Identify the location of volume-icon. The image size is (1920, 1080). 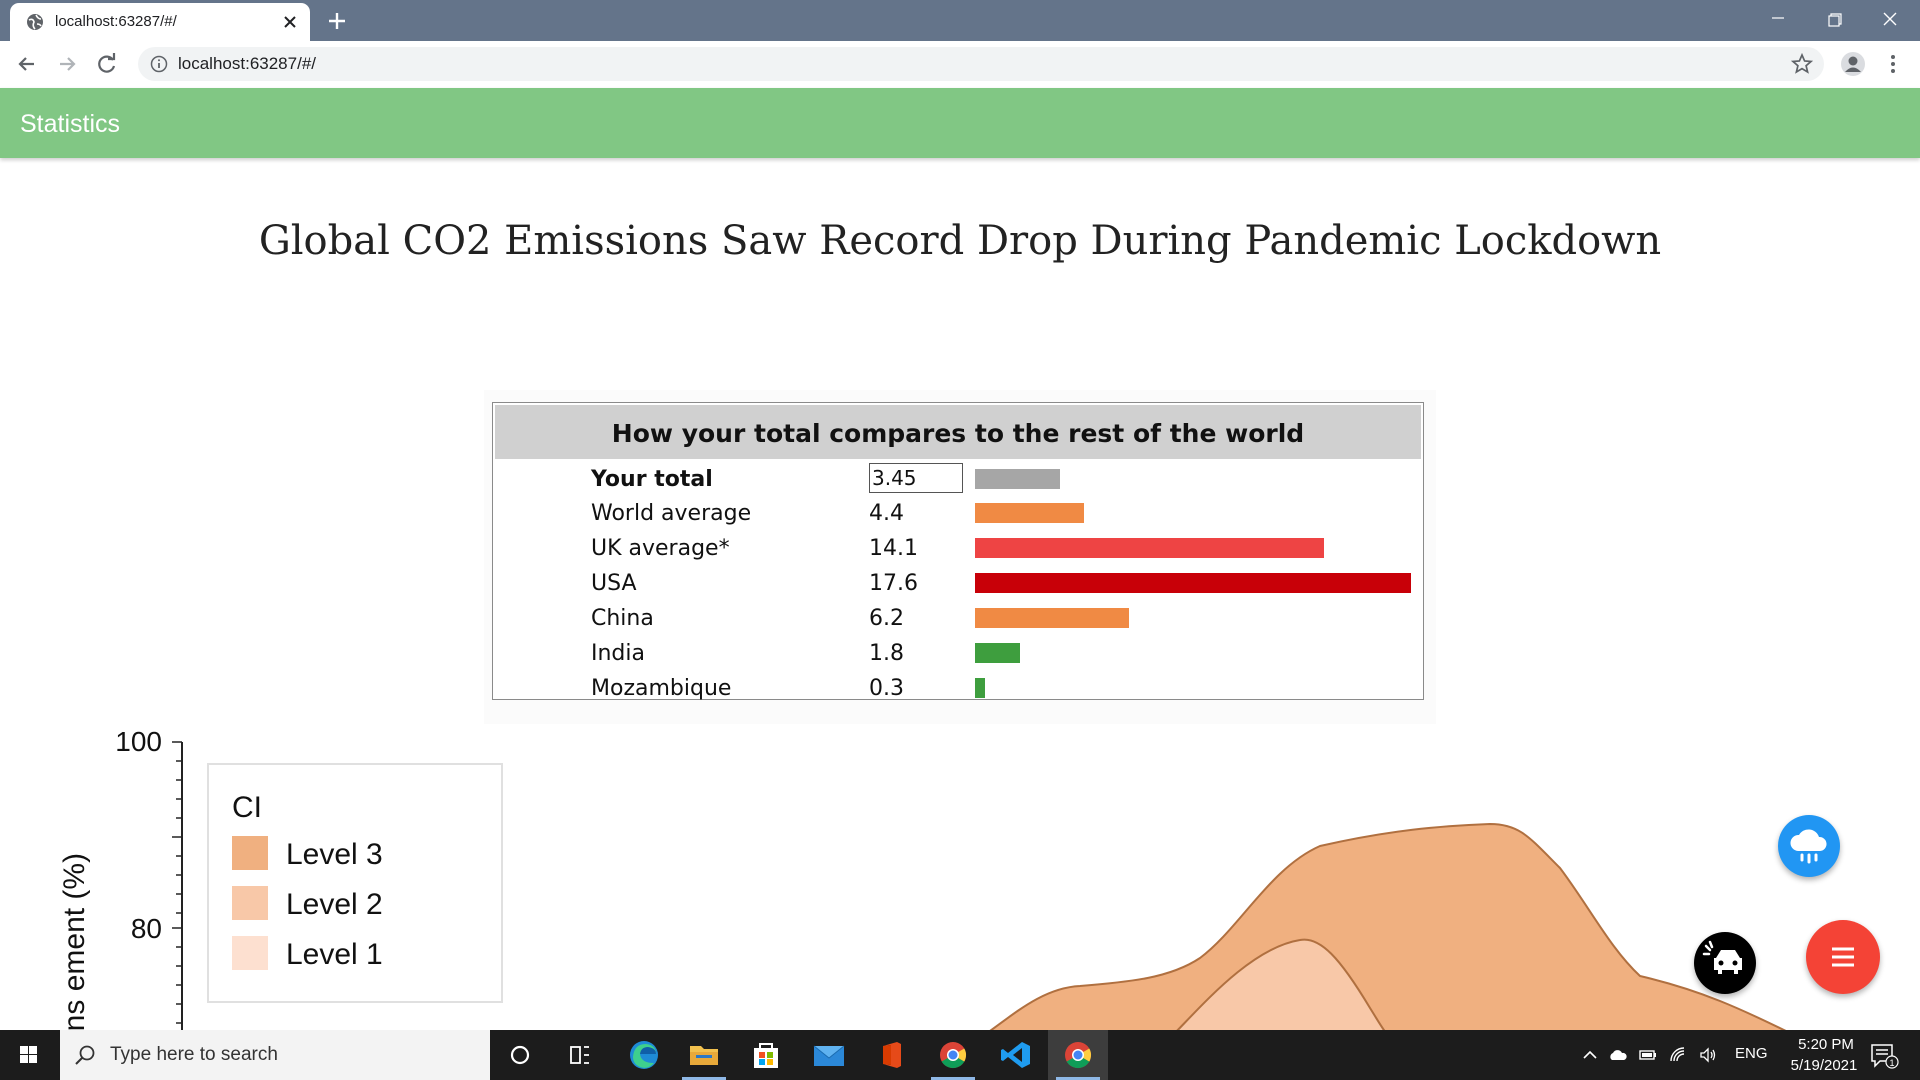
(1708, 1055).